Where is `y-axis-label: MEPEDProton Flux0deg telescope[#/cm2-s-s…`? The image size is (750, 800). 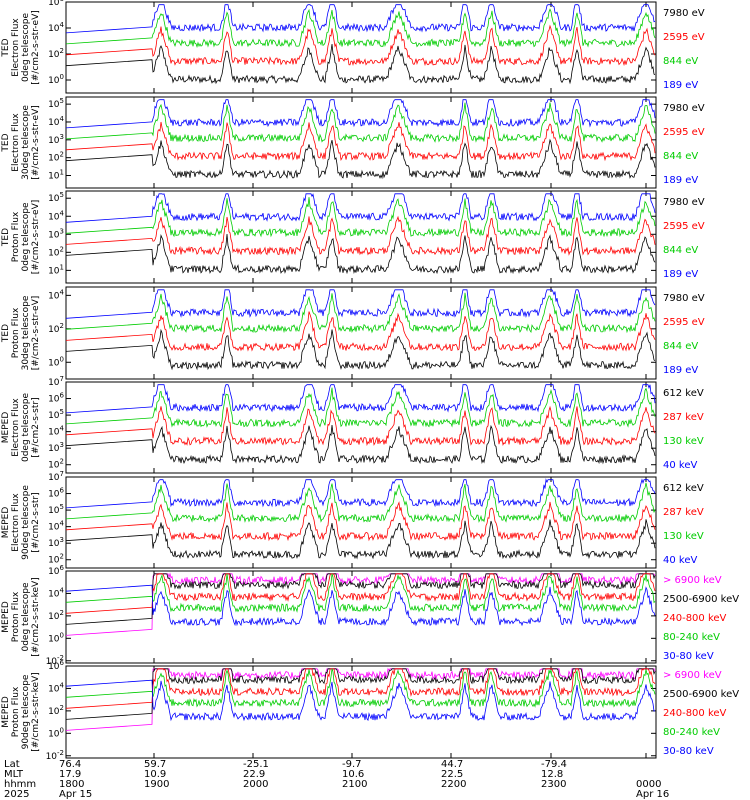
y-axis-label: MEPEDProton Flux0deg telescope[#/cm2-s-s… is located at coordinates (21, 616).